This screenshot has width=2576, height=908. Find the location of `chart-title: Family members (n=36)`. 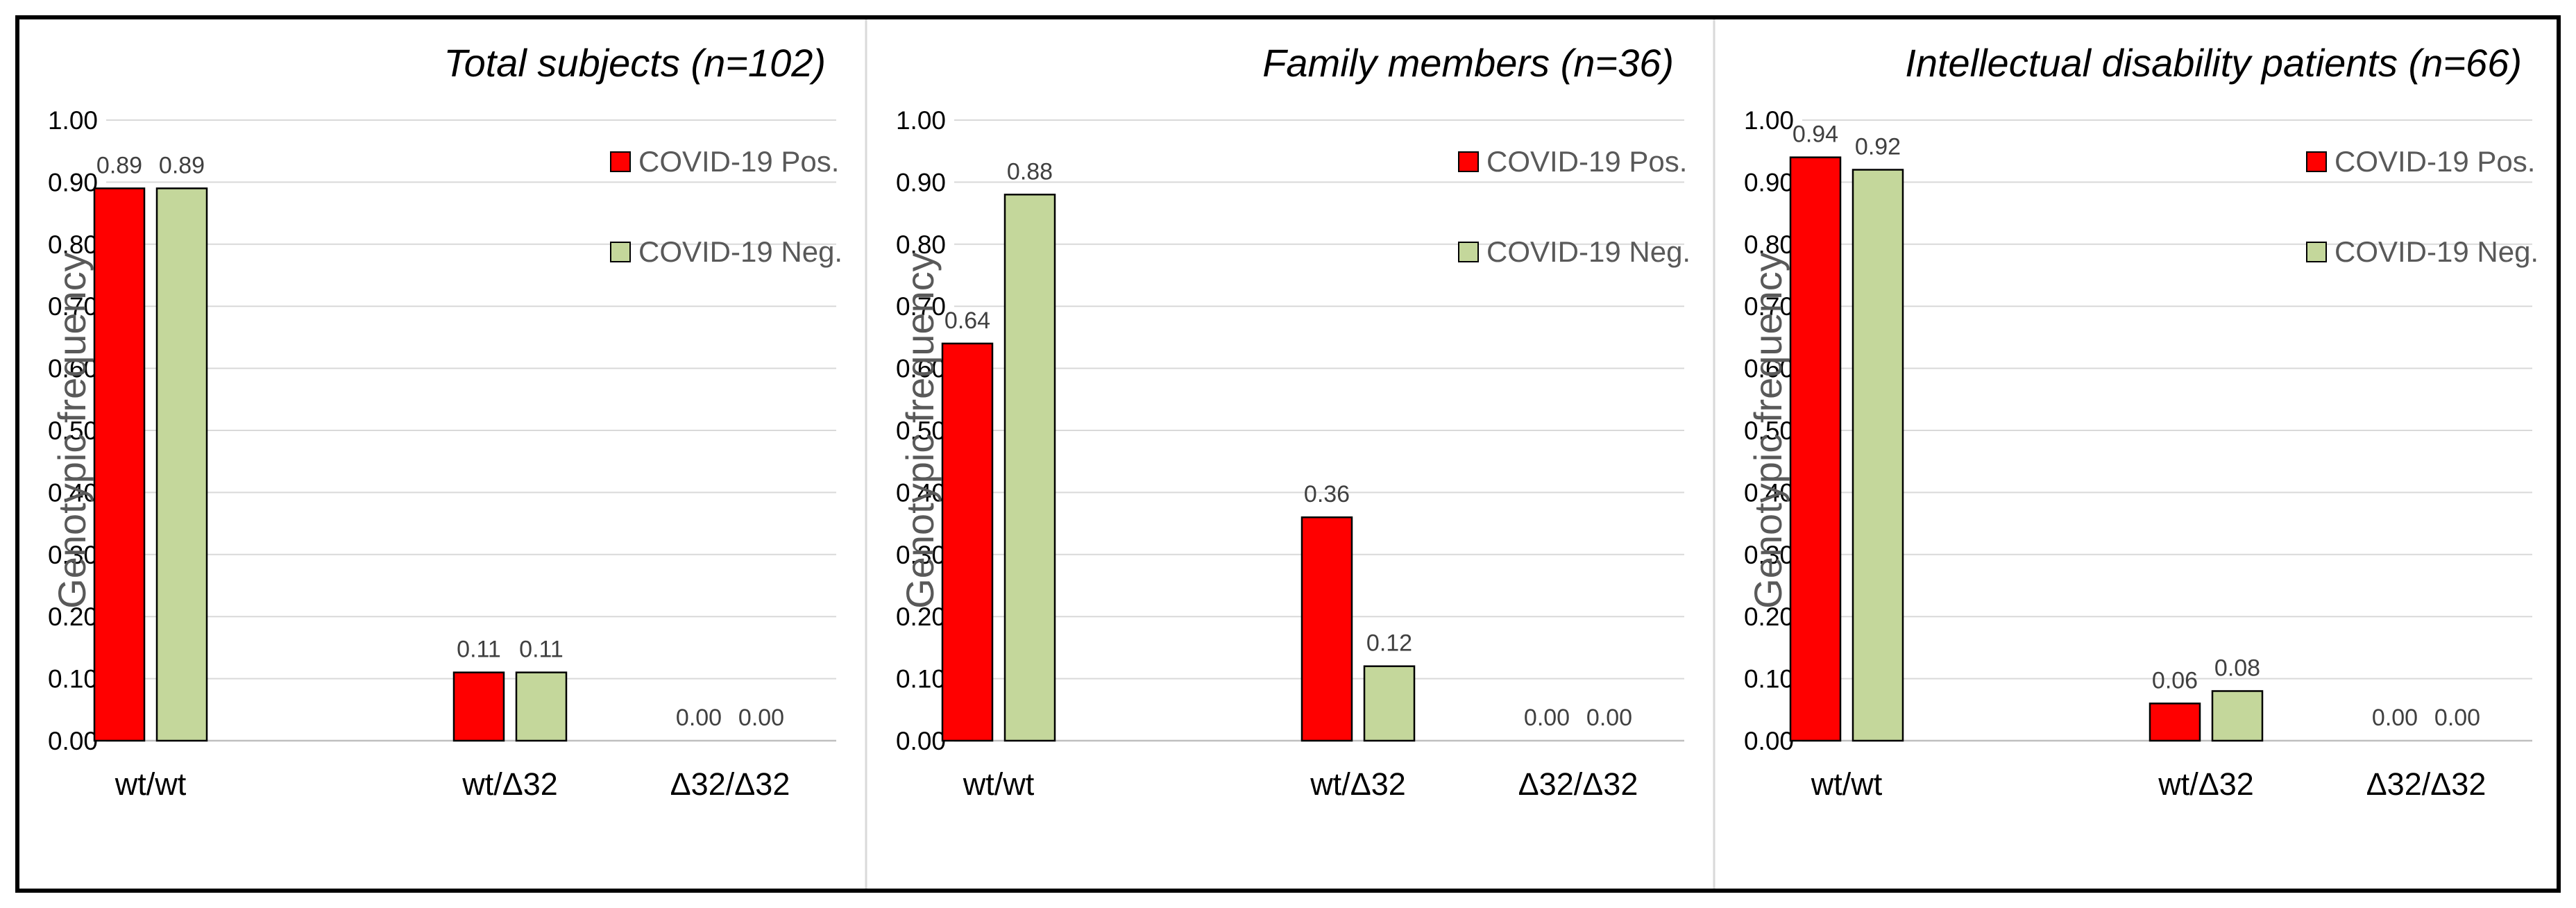

chart-title: Family members (n=36) is located at coordinates (1468, 63).